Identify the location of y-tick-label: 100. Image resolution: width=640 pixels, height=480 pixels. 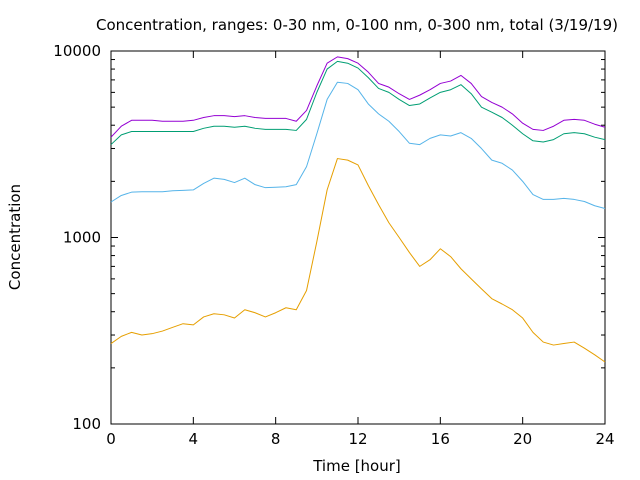
(86, 424).